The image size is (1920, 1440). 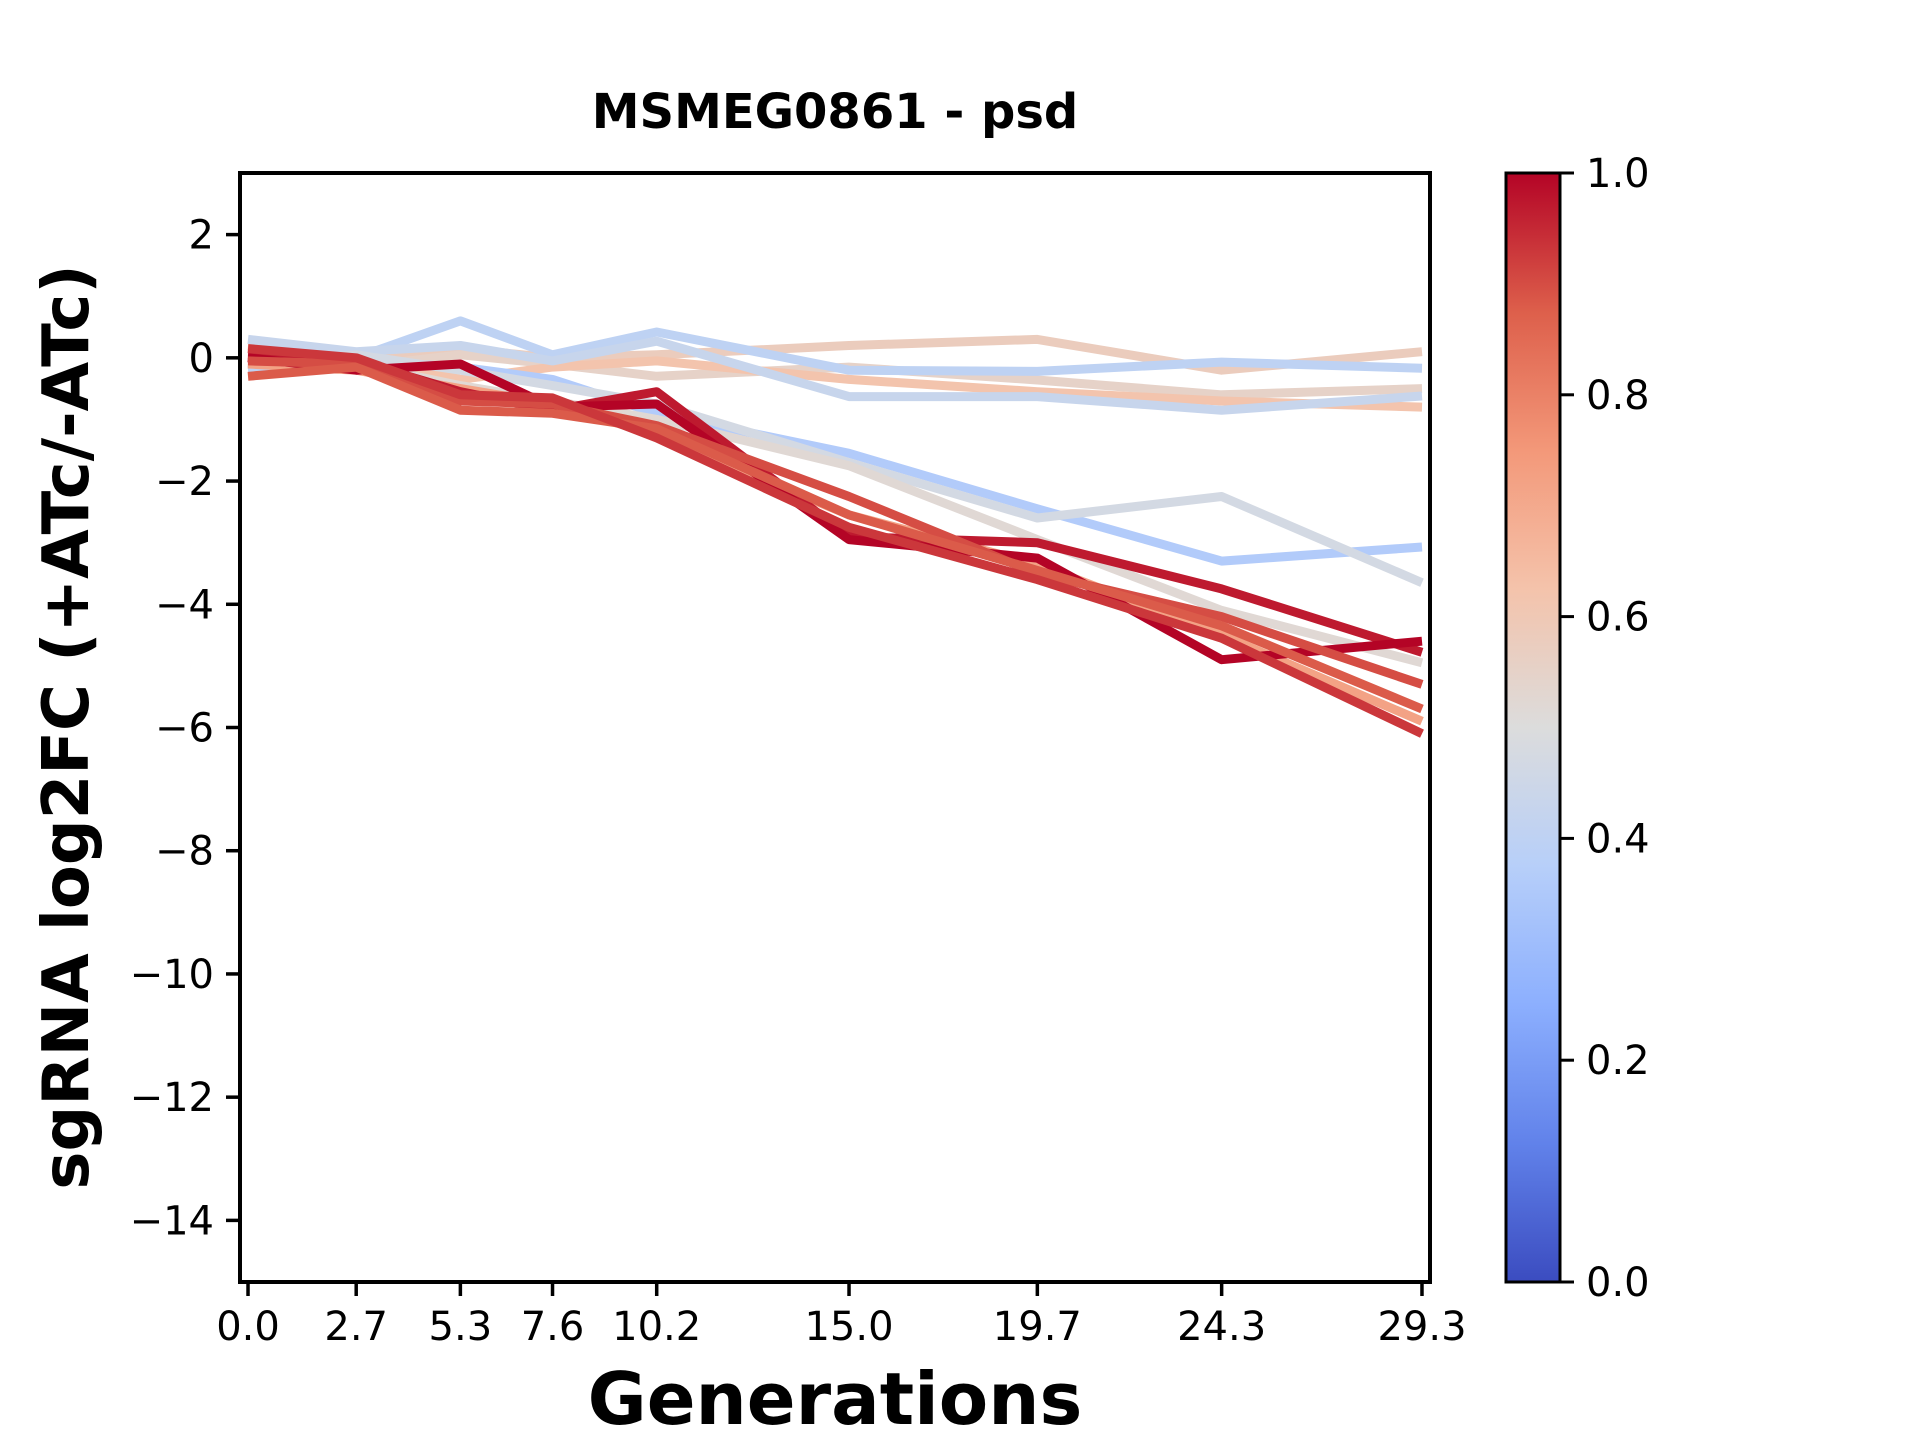 What do you see at coordinates (1618, 1061) in the screenshot?
I see `colorbar-tick-label: 0.2` at bounding box center [1618, 1061].